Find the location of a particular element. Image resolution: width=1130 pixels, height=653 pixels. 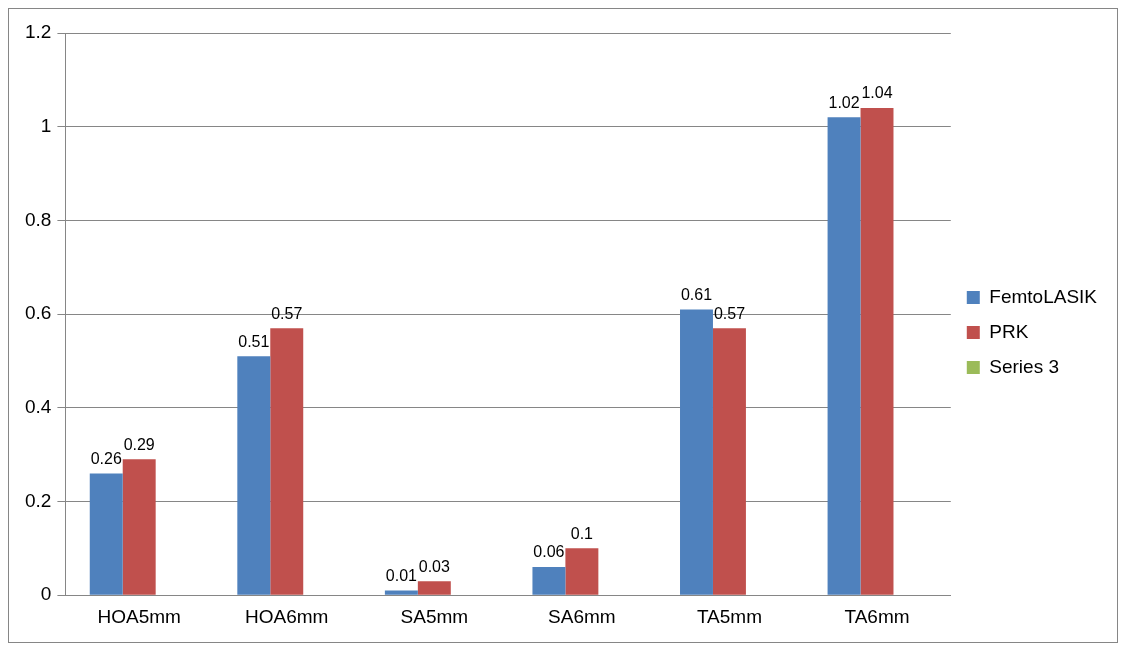

legend-label: Series 3 is located at coordinates (1024, 366).